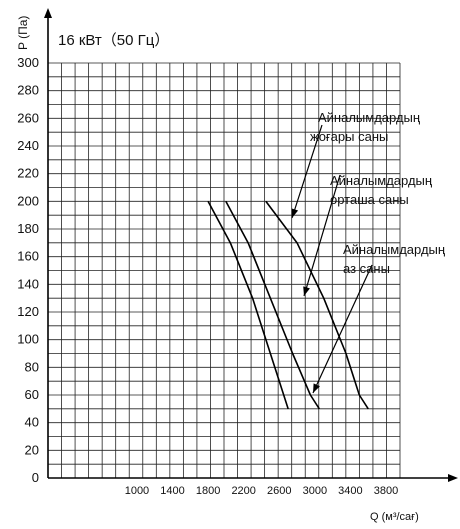 The height and width of the screenshot is (529, 460). Describe the element at coordinates (28, 62) in the screenshot. I see `y-tick-label: 300` at that location.